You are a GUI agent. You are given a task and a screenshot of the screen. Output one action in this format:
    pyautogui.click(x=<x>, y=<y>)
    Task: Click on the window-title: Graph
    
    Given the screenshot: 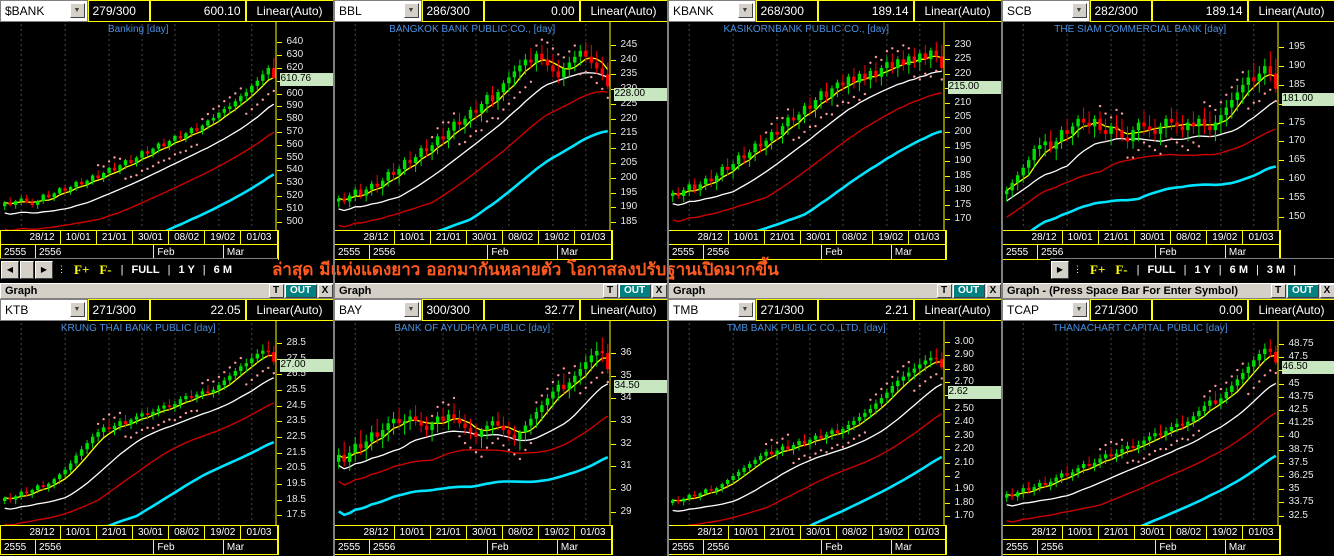 What is the action you would take?
    pyautogui.click(x=1023, y=291)
    